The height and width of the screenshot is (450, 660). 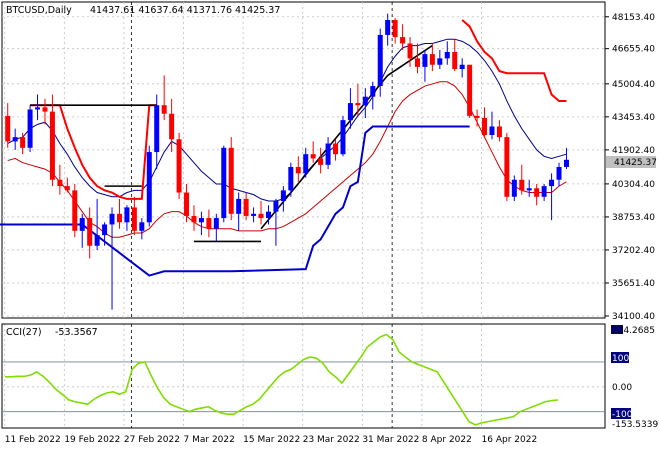 What do you see at coordinates (303, 387) in the screenshot?
I see `cci-grid` at bounding box center [303, 387].